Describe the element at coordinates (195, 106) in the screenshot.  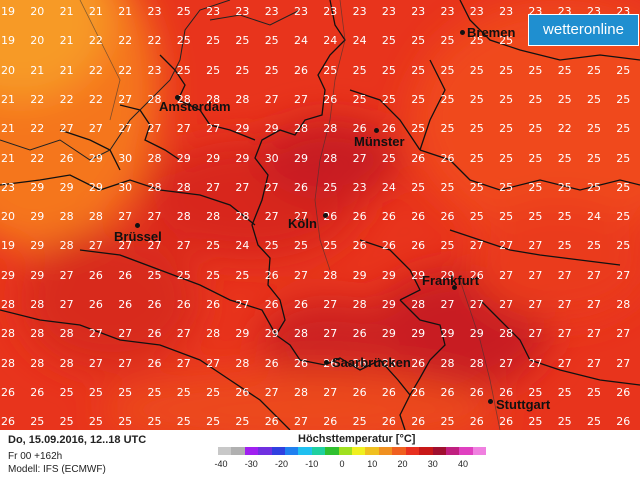
I see `city-label: Amsterdam` at that location.